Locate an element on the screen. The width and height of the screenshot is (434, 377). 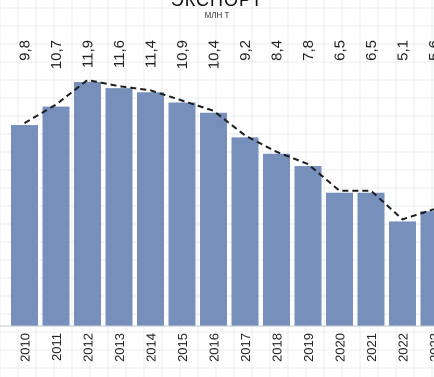
value-label-2019: 7,8 is located at coordinates (308, 50).